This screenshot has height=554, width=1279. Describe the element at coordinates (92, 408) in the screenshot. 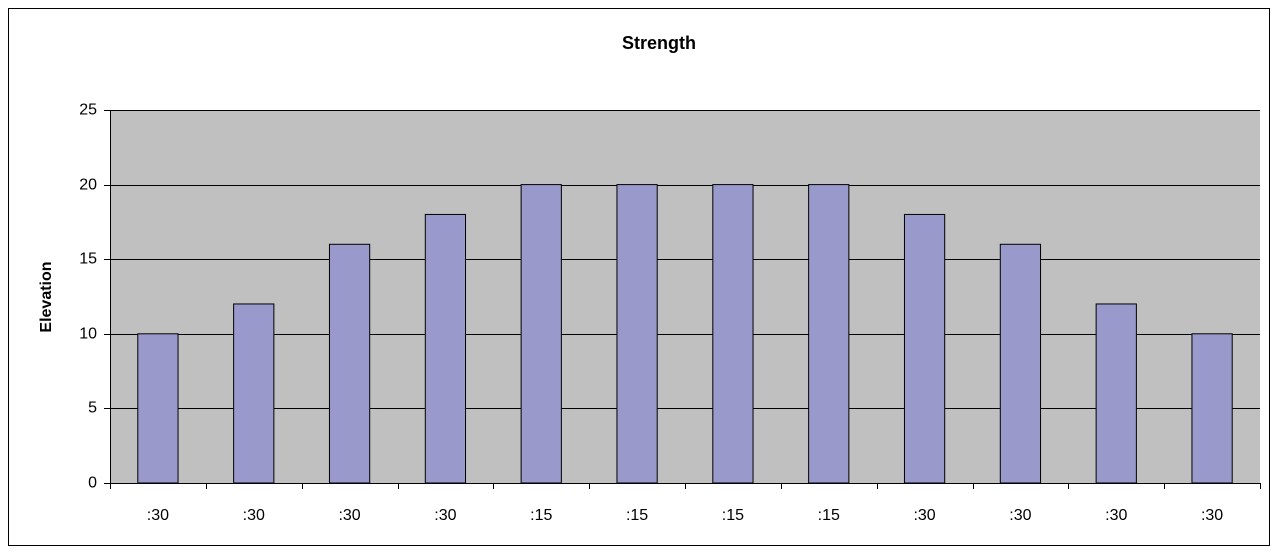

I see `y-tick-label: 5` at that location.